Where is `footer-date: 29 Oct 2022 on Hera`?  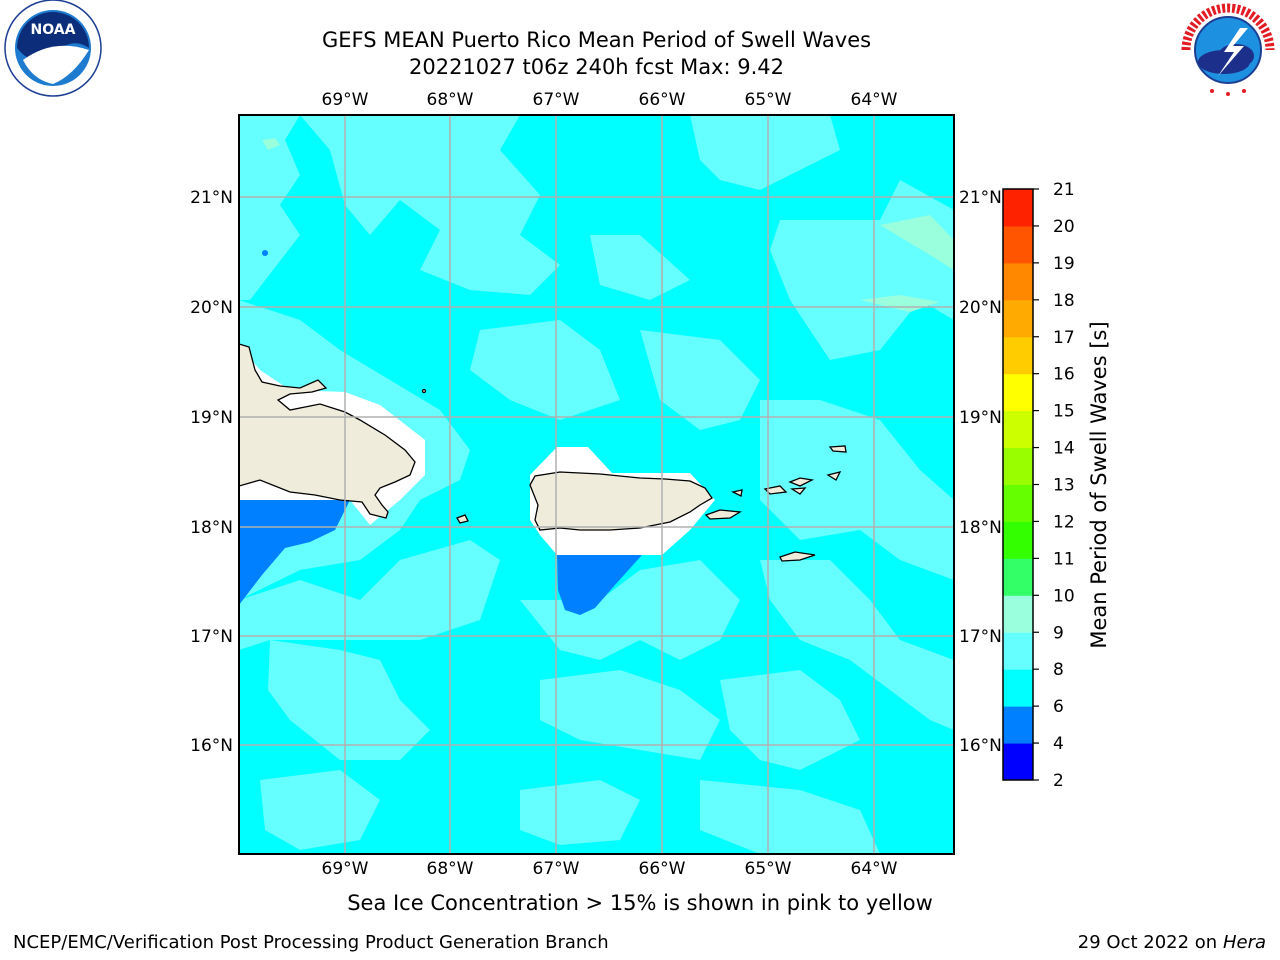
footer-date: 29 Oct 2022 on Hera is located at coordinates (1172, 942).